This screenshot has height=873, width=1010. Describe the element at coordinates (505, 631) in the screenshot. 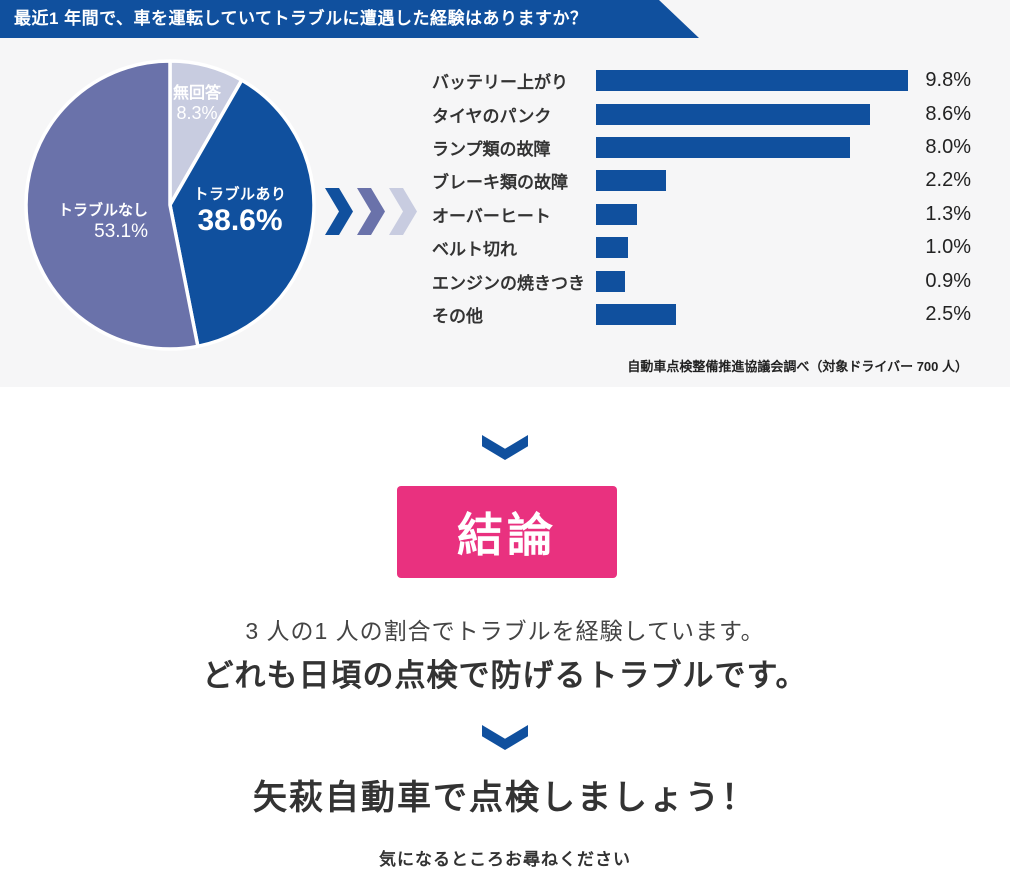

I see `conclusion-line1: 3 人の1 人の割合でトラブルを経験しています。` at that location.